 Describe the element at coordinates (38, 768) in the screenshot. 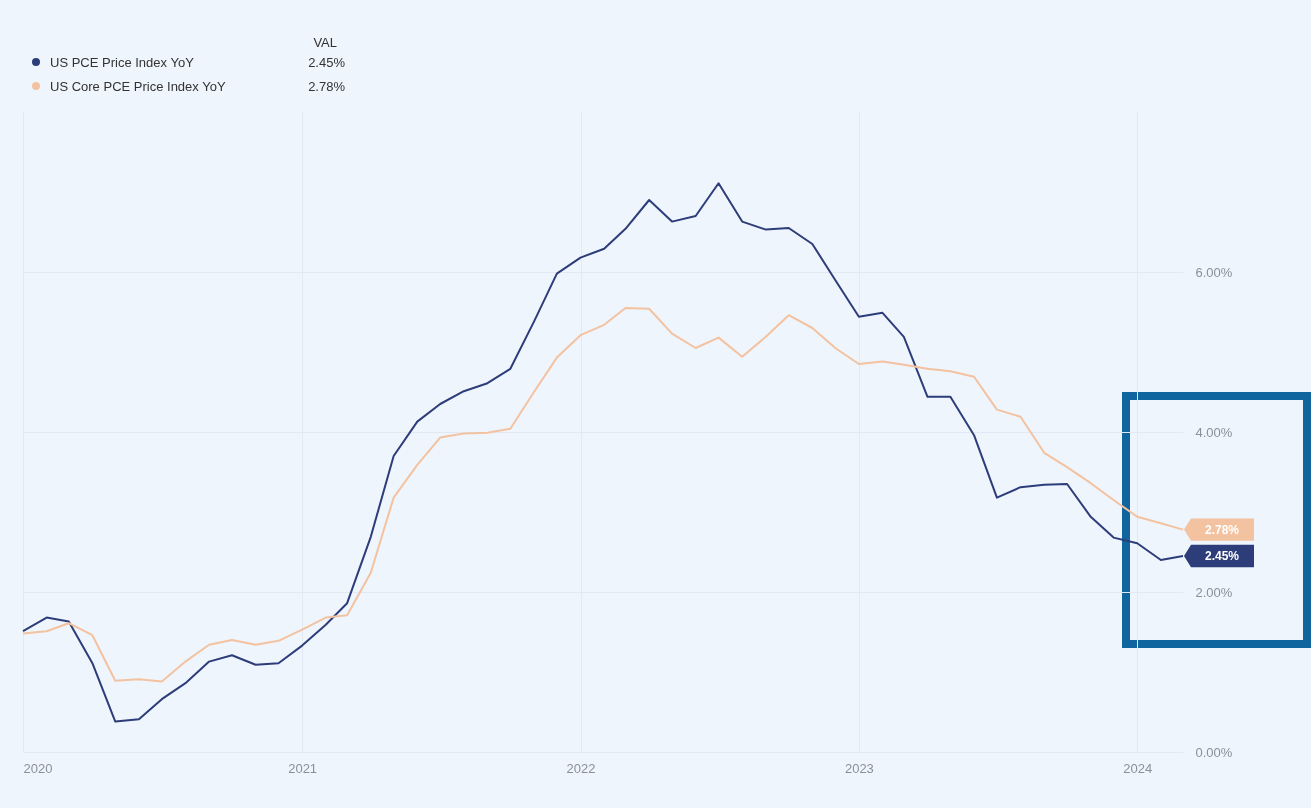

I see `x-tick-label: 2020` at that location.